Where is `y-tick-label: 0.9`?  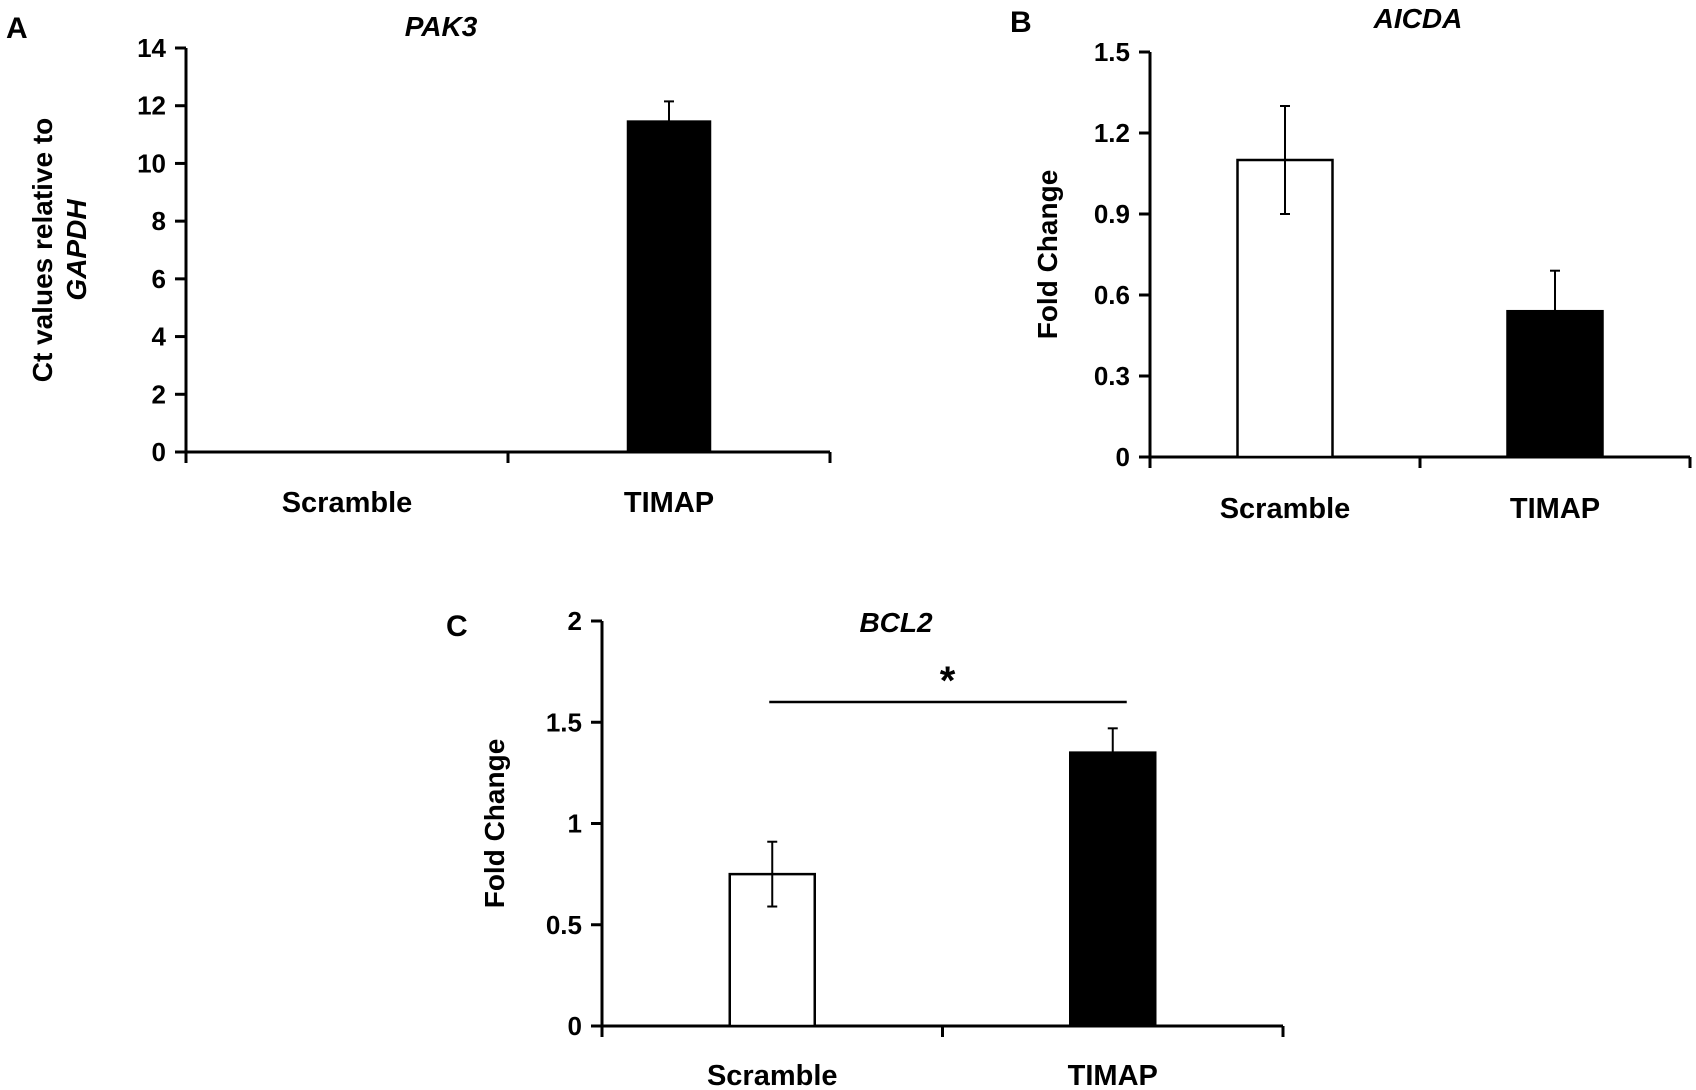 y-tick-label: 0.9 is located at coordinates (1112, 214).